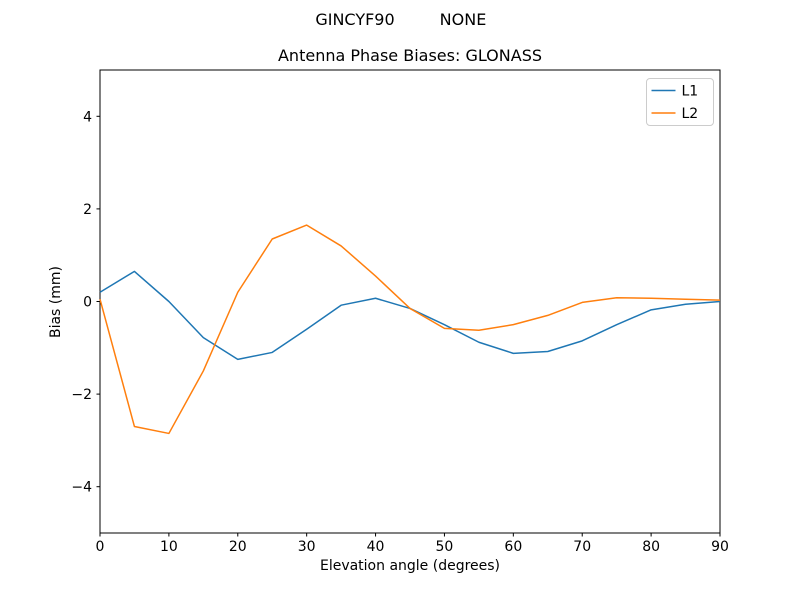 This screenshot has height=600, width=800. I want to click on y-tick-label: 4, so click(87, 117).